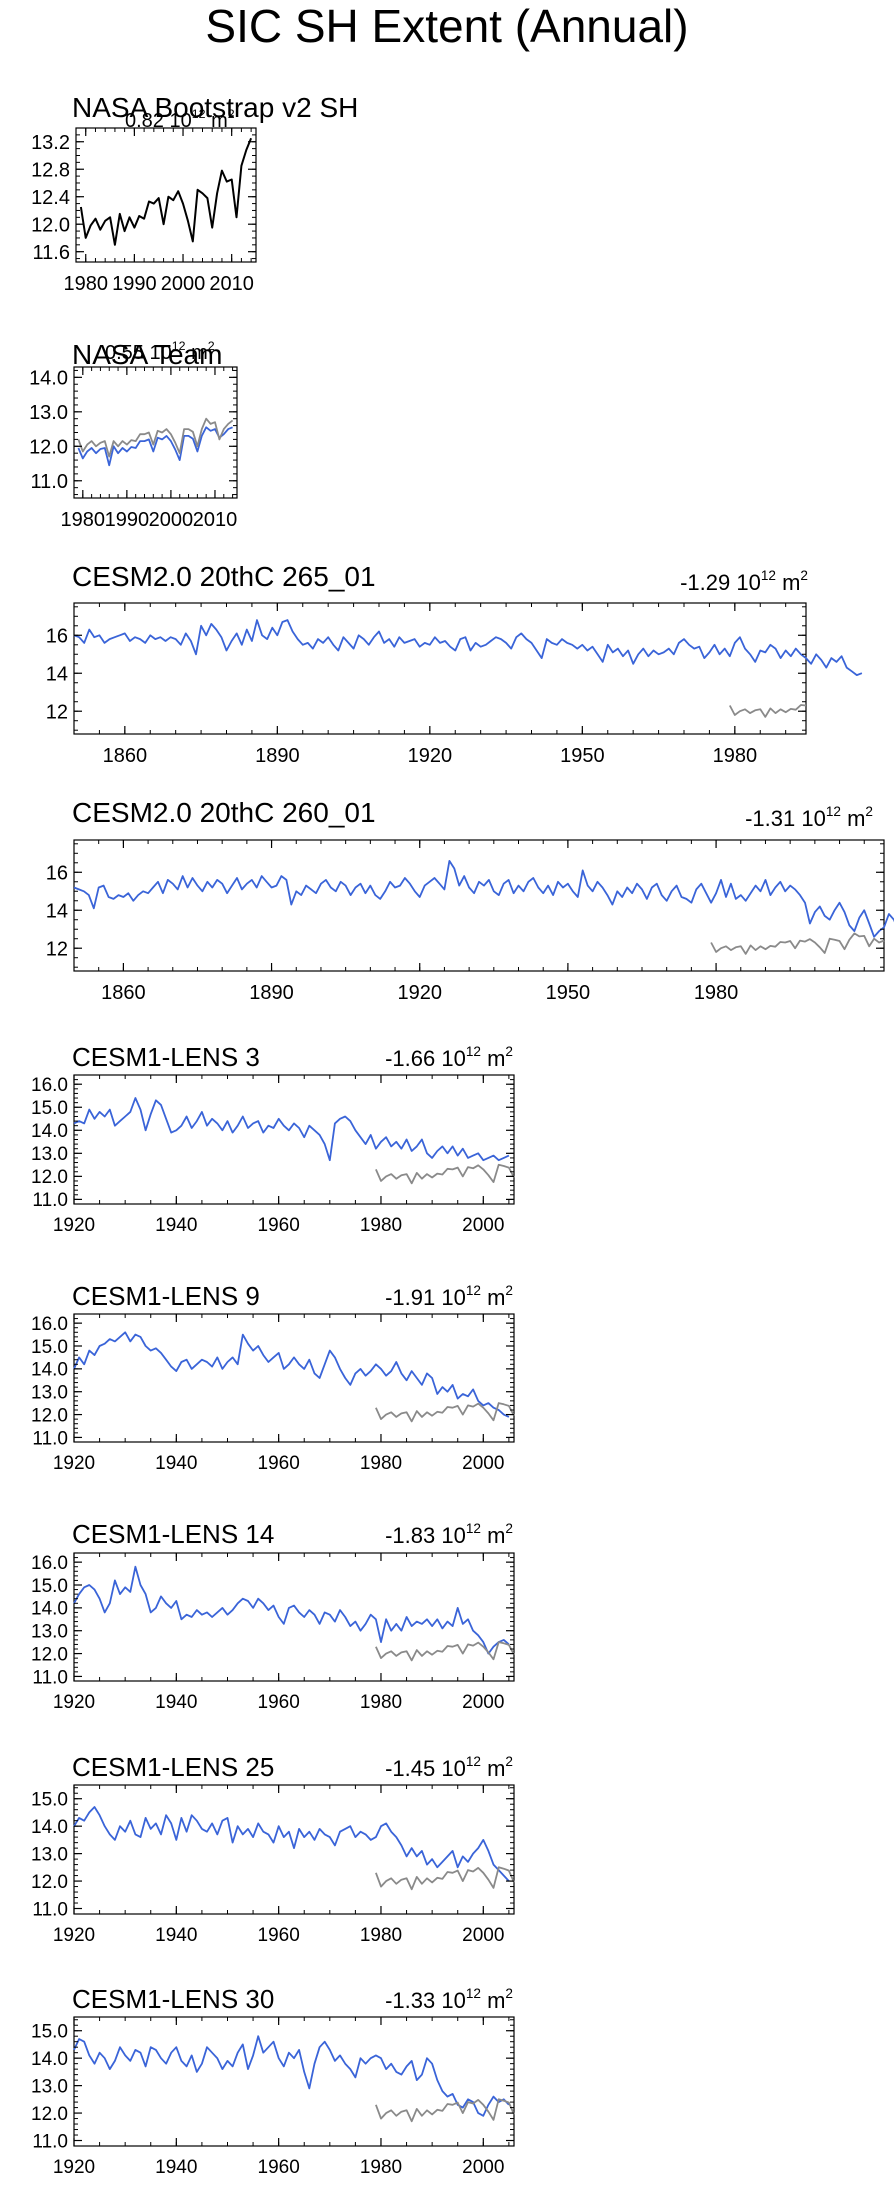 This screenshot has width=894, height=2202. What do you see at coordinates (57, 873) in the screenshot?
I see `y-tick-label: 16` at bounding box center [57, 873].